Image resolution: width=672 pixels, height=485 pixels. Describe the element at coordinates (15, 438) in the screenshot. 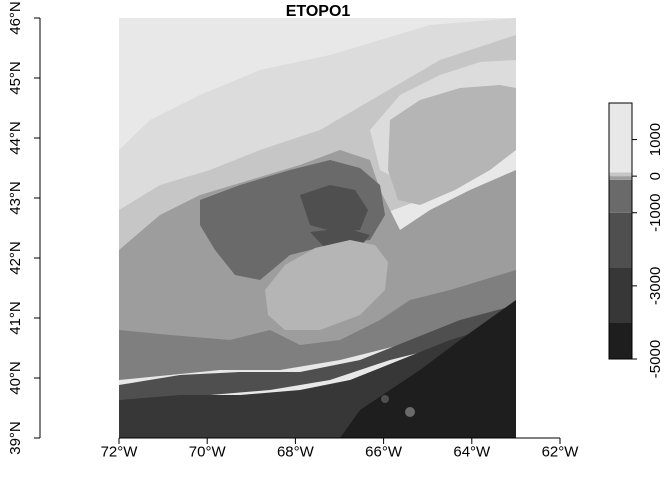

I see `y-tick-label: 39°N` at that location.